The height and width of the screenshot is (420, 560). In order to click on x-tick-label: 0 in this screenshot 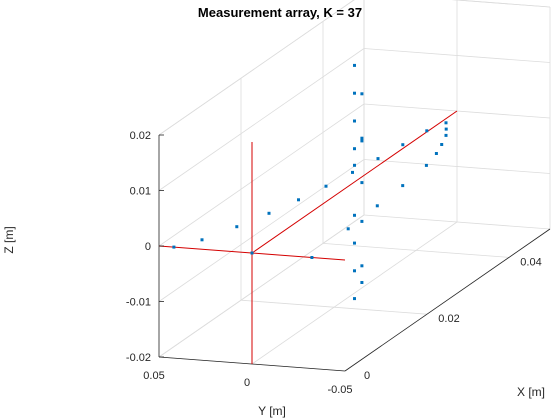, I will do `click(367, 376)`.